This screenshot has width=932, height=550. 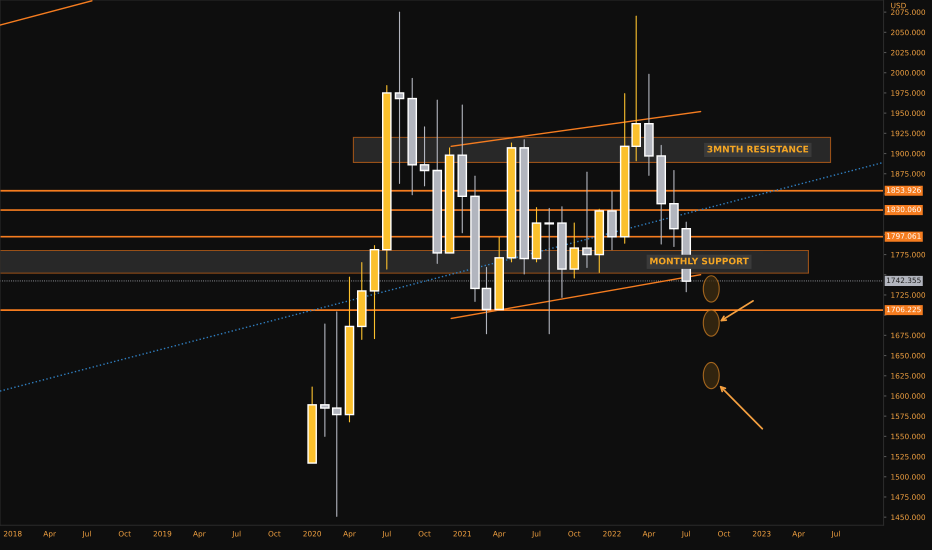 What do you see at coordinates (699, 261) in the screenshot?
I see `band-label: MONTHLY SUPPORT` at bounding box center [699, 261].